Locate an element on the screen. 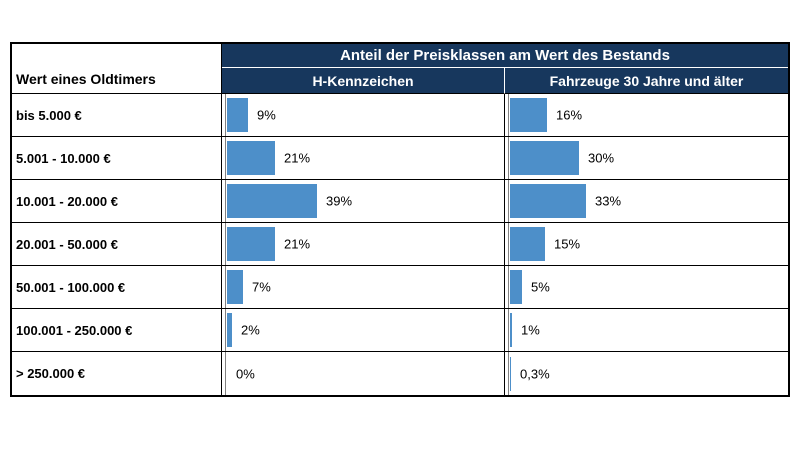 This screenshot has width=800, height=451. table-row: 100.001 - 250.000 € 2% 1% is located at coordinates (400, 330).